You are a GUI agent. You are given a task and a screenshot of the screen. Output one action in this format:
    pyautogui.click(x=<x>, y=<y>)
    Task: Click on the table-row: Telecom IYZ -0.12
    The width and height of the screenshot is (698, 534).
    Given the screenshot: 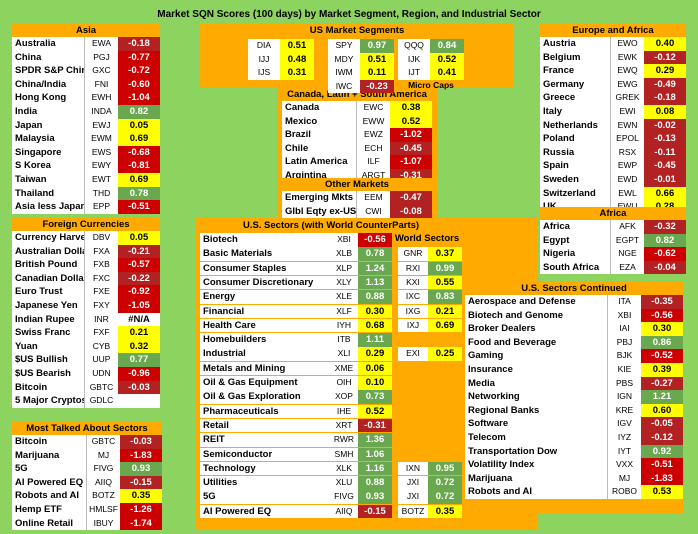 What is the action you would take?
    pyautogui.click(x=574, y=437)
    